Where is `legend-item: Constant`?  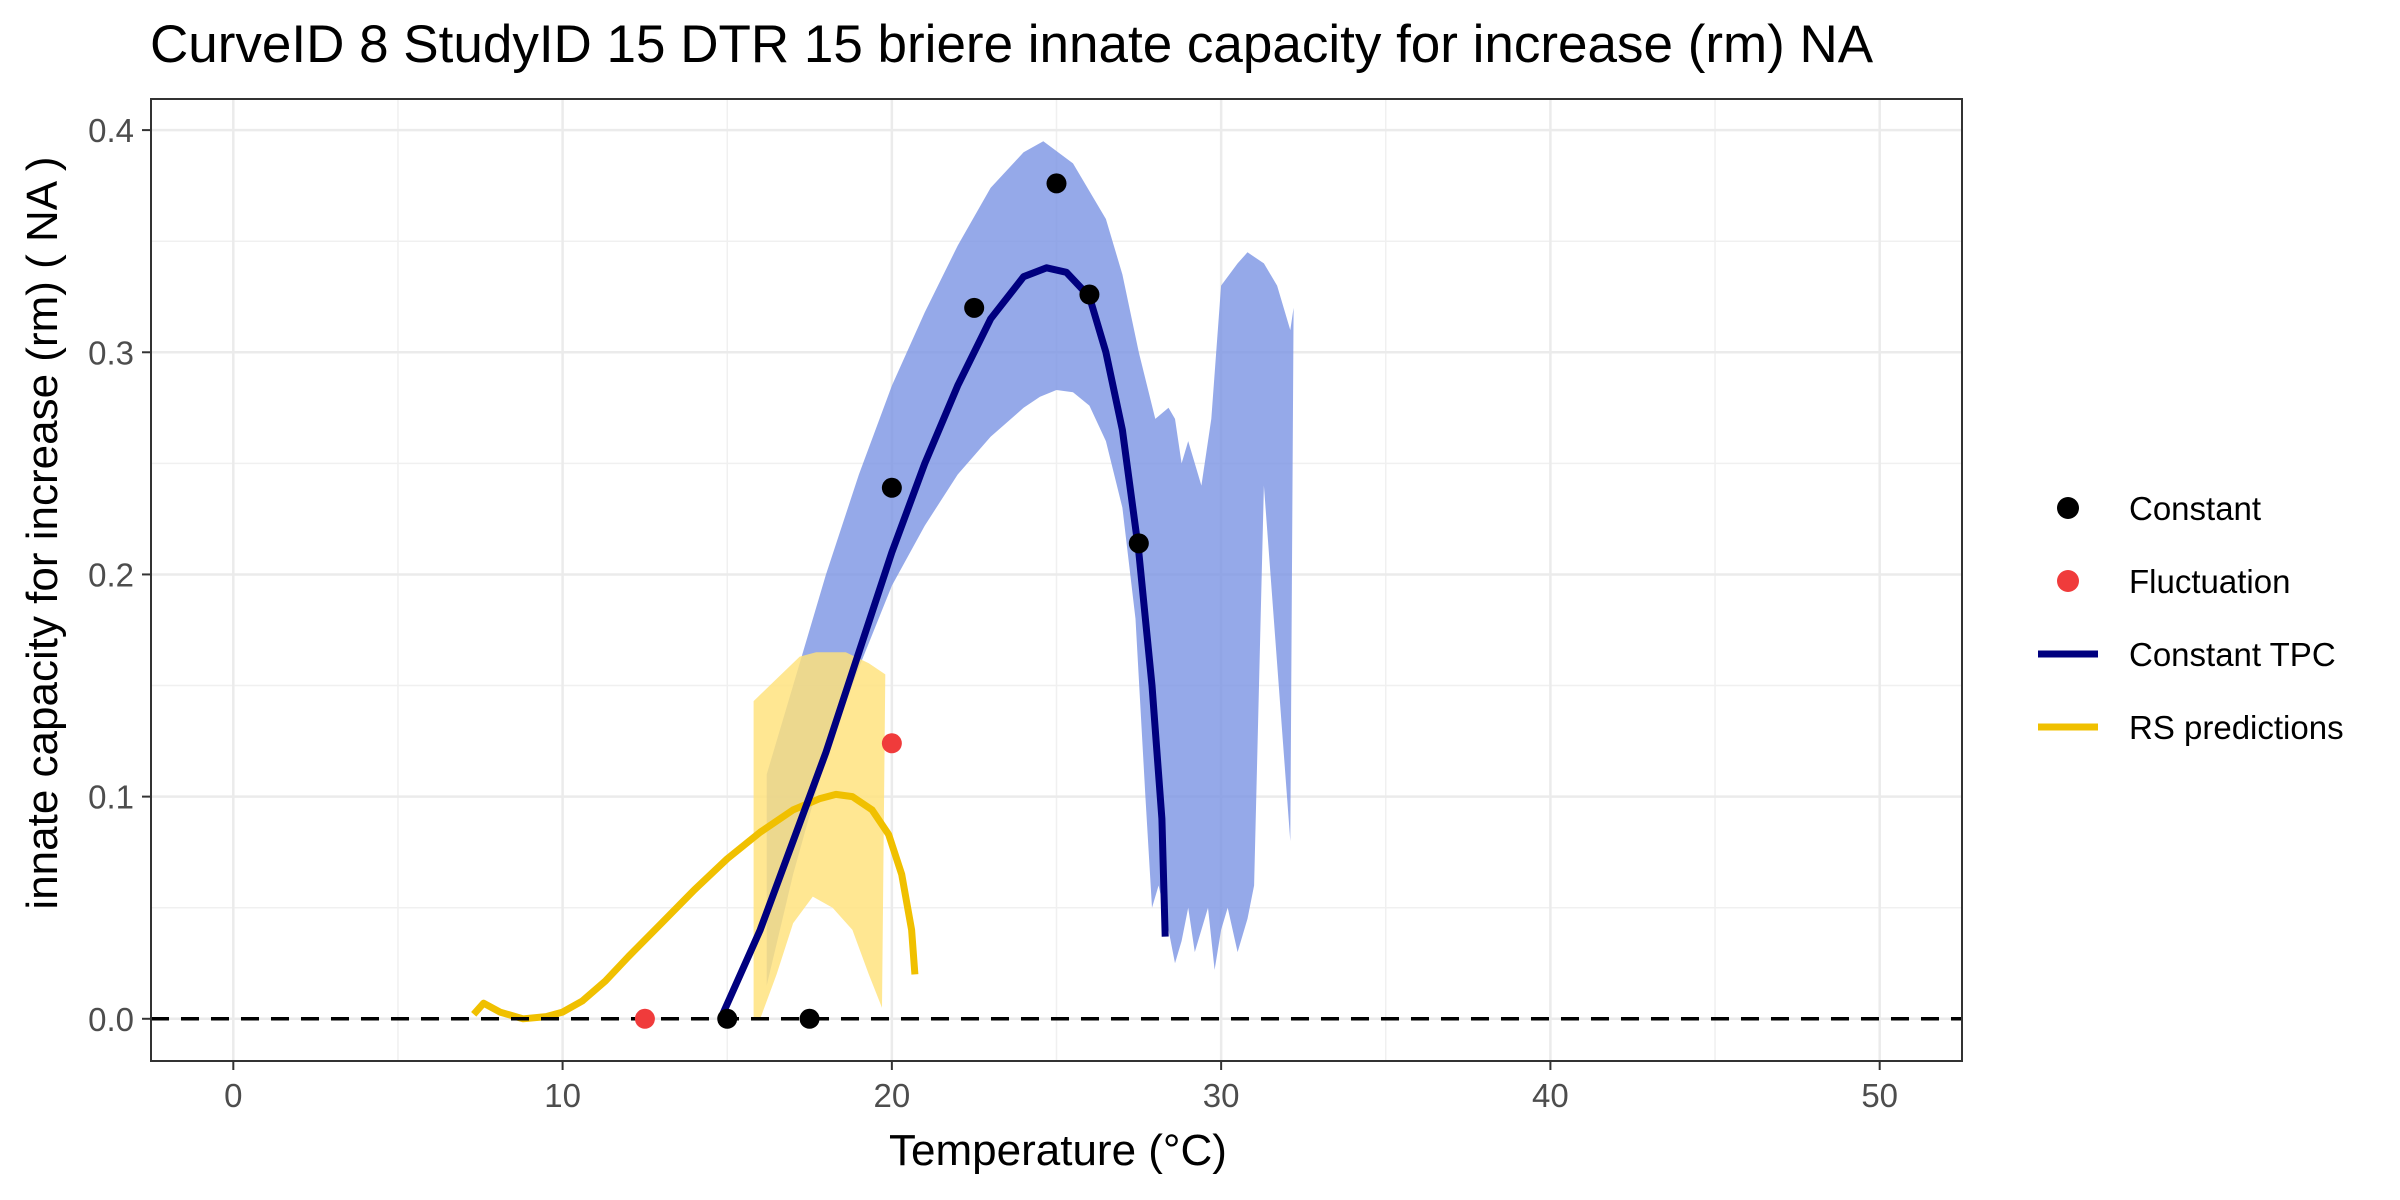
legend-item: Constant is located at coordinates (2159, 508).